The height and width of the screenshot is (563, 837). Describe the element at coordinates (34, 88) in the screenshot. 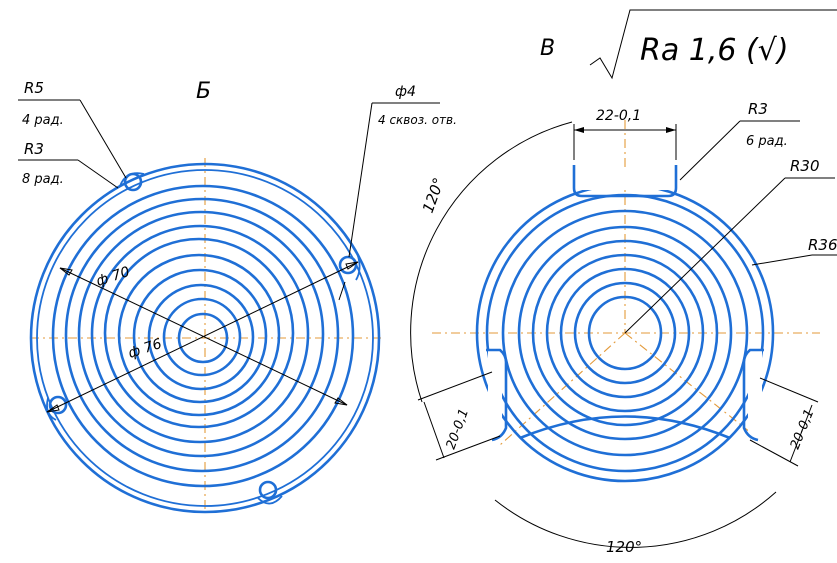

I see `r5-label: R5` at that location.